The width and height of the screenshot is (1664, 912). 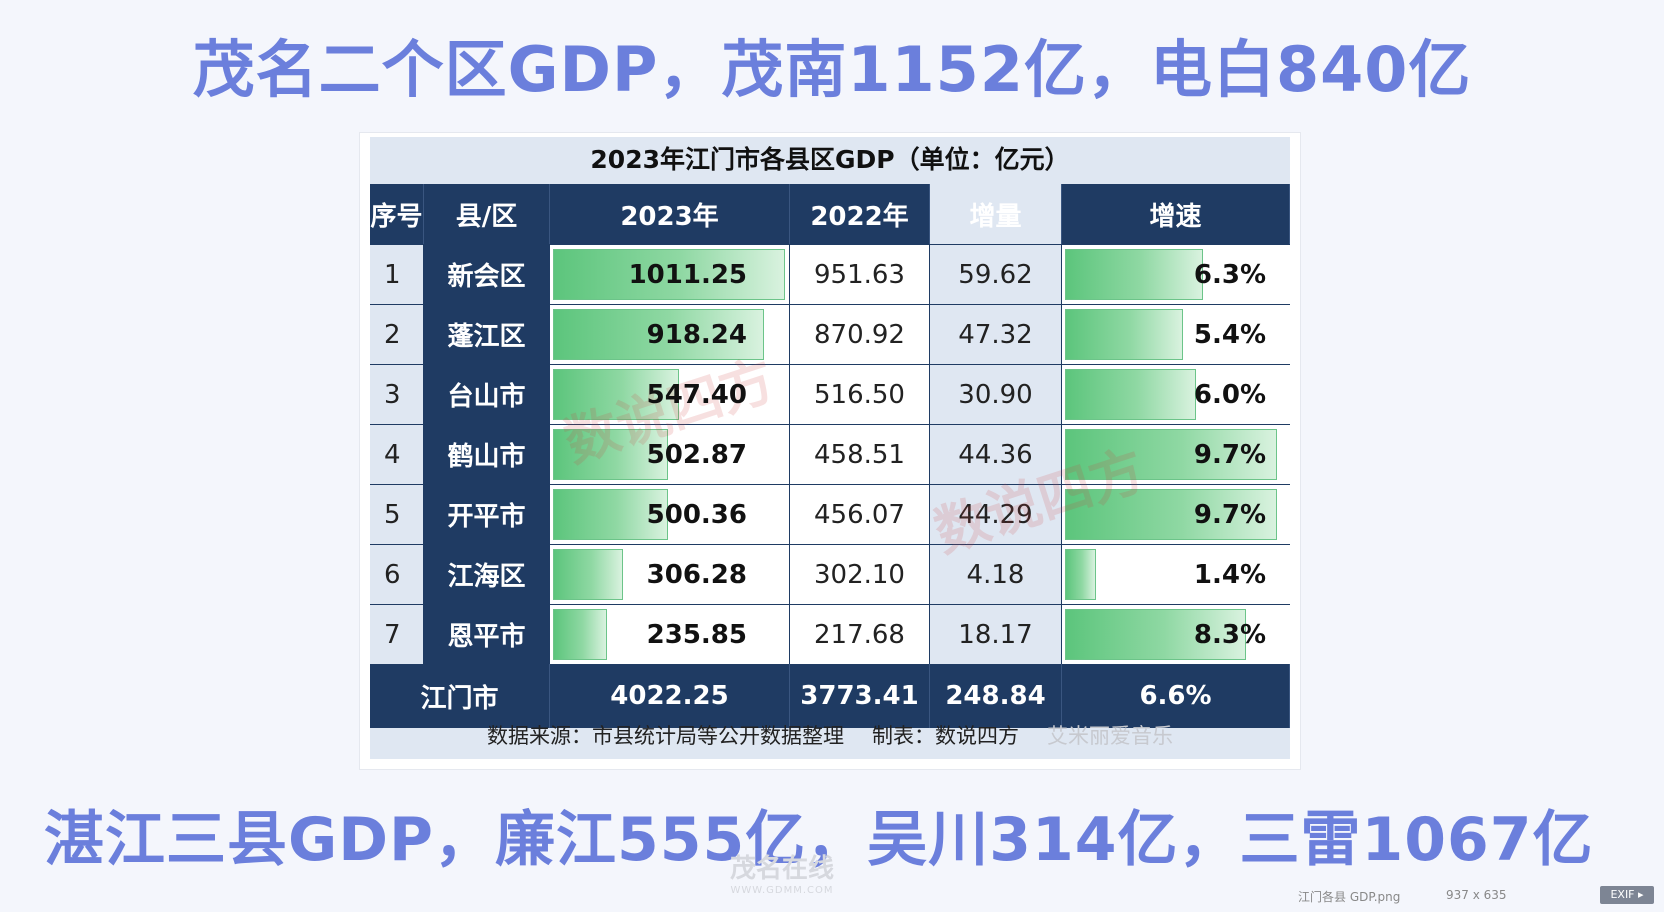 I want to click on row-rate-cell: 8.3%, so click(x=1176, y=634).